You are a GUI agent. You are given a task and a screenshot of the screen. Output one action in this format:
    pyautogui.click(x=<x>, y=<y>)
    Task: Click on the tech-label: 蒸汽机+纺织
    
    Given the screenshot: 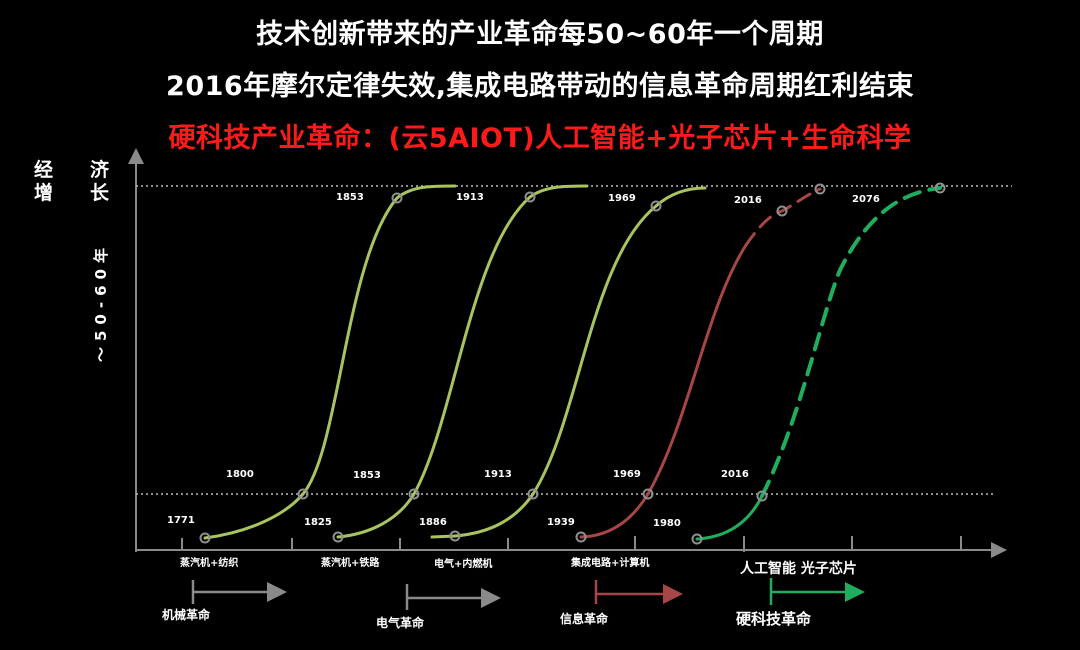 What is the action you would take?
    pyautogui.click(x=209, y=562)
    